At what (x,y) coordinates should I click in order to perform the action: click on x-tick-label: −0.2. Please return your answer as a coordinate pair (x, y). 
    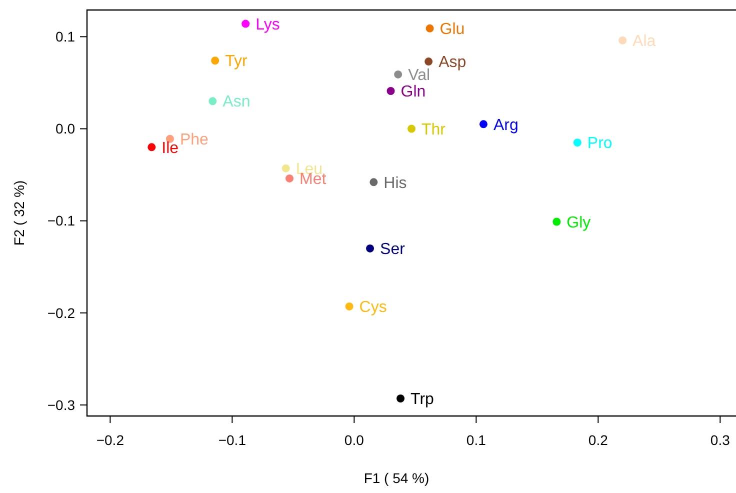
    Looking at the image, I should click on (110, 440).